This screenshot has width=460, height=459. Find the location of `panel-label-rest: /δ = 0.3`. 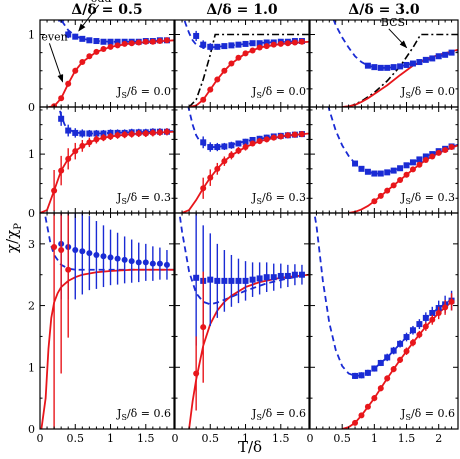

panel-label-rest: /δ = 0.3 is located at coordinates (284, 197).